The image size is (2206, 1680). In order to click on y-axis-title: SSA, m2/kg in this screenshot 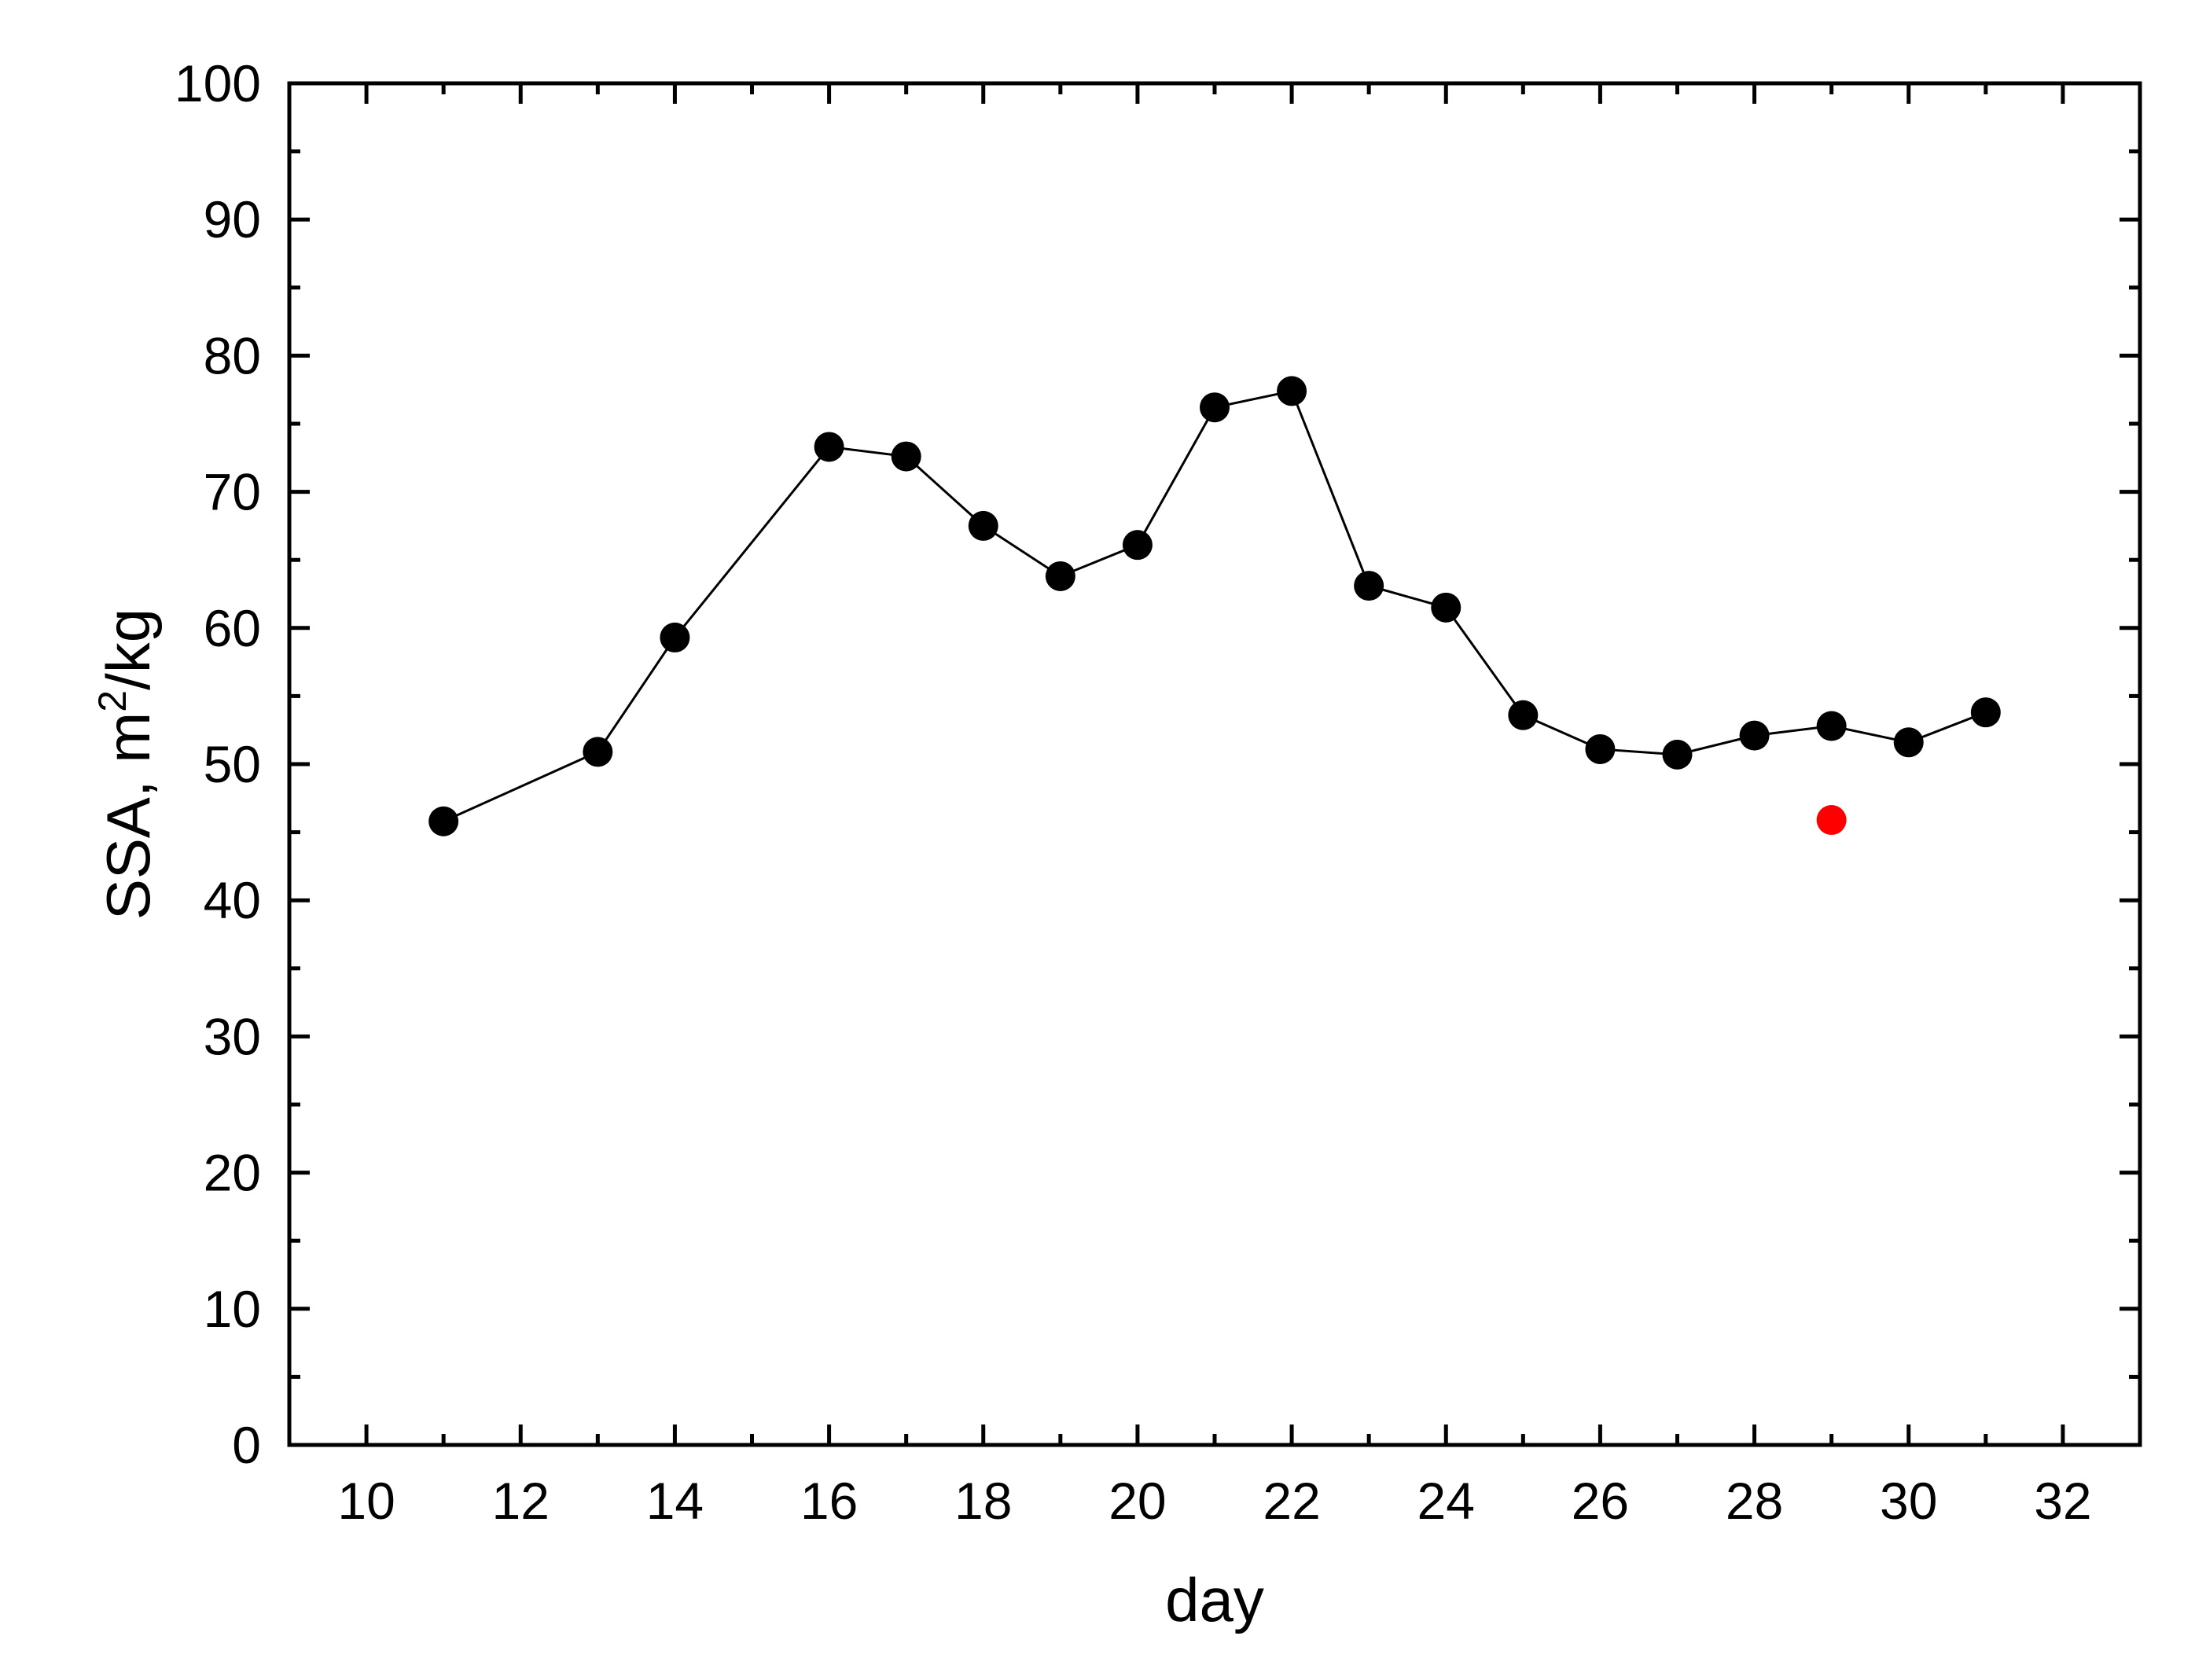, I will do `click(127, 764)`.